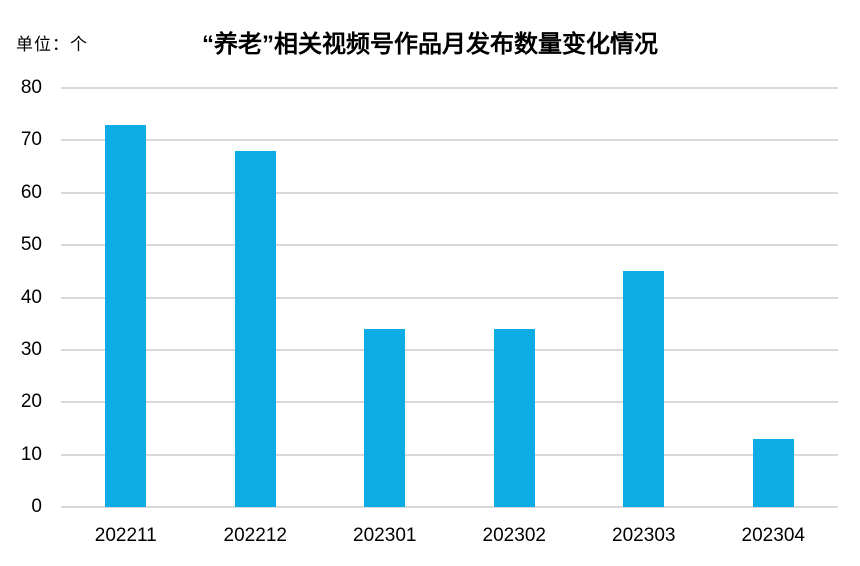 Image resolution: width=860 pixels, height=566 pixels. Describe the element at coordinates (514, 535) in the screenshot. I see `x-tick-label: 202302` at that location.